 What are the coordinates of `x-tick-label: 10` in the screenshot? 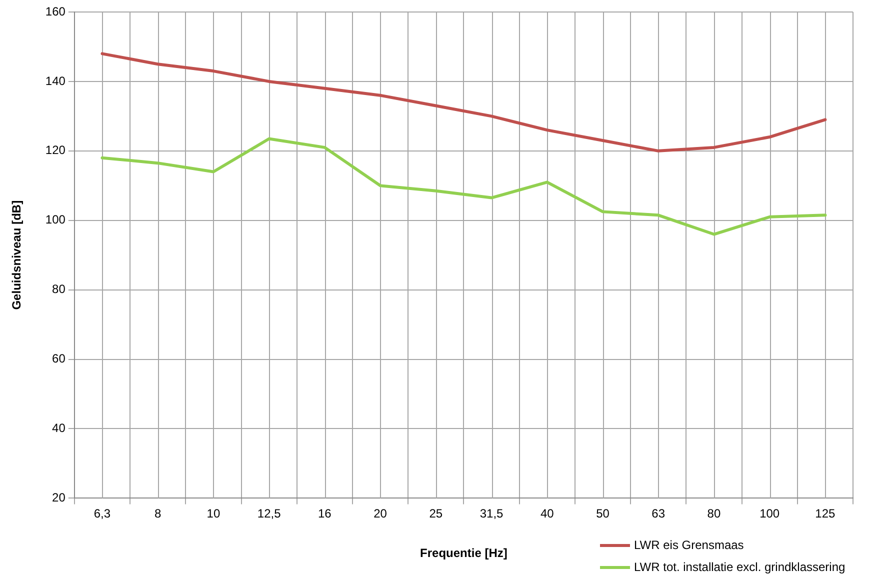 It's located at (213, 513).